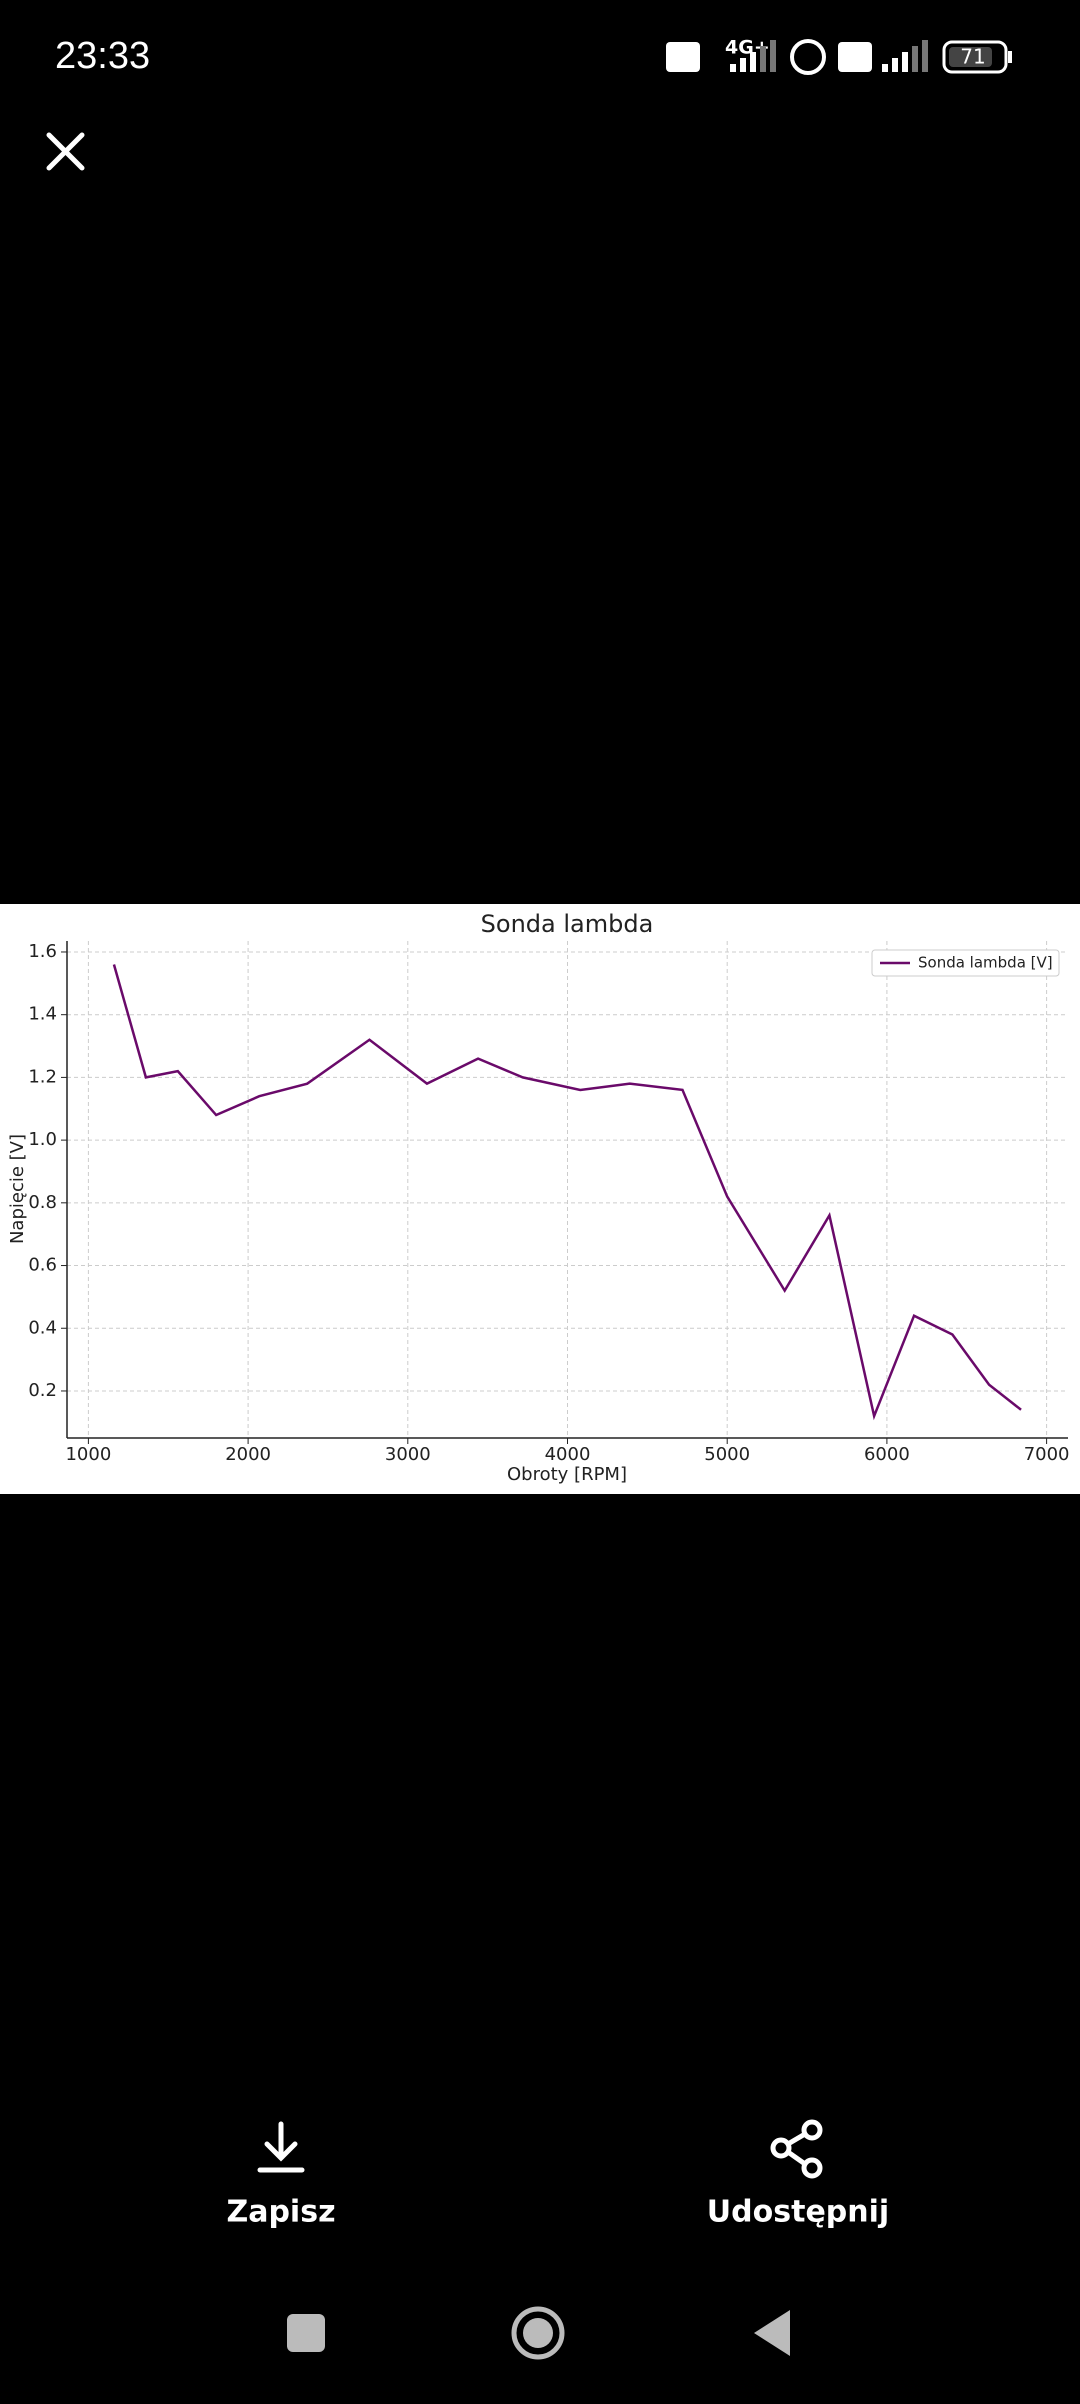 This screenshot has width=1080, height=2404. I want to click on nav-home-dot, so click(538, 2333).